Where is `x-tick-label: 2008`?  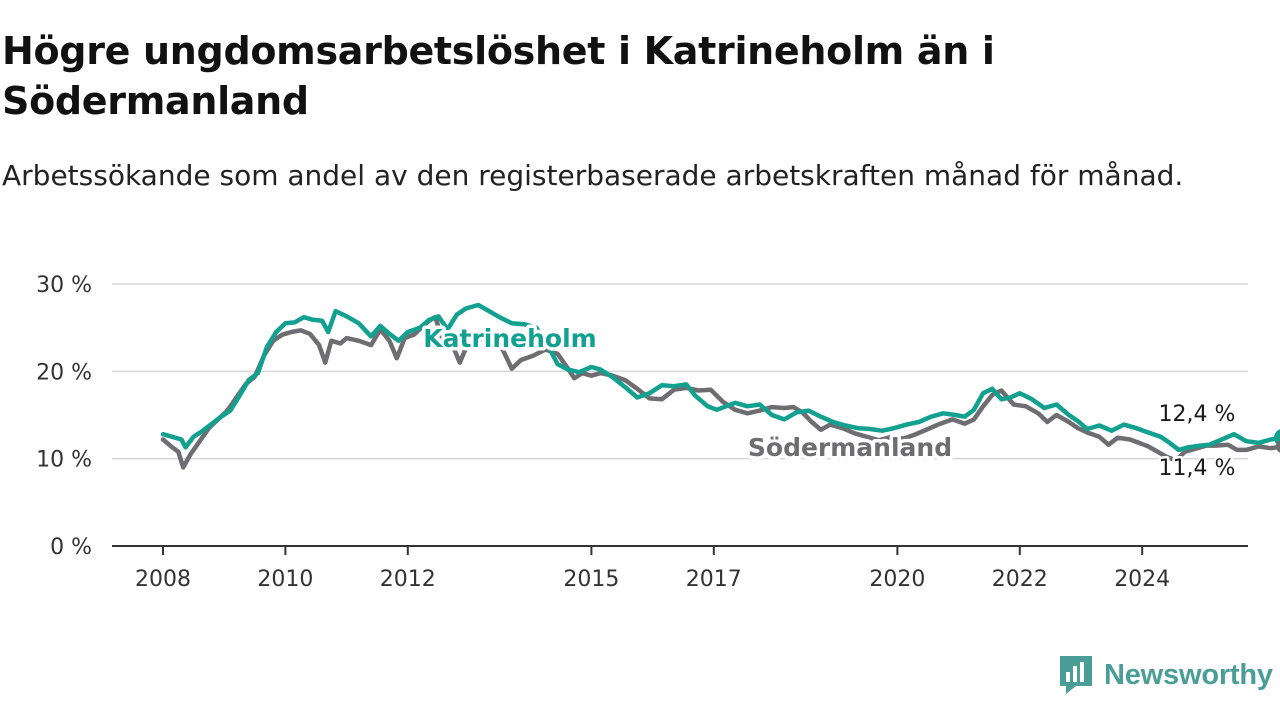 x-tick-label: 2008 is located at coordinates (163, 579).